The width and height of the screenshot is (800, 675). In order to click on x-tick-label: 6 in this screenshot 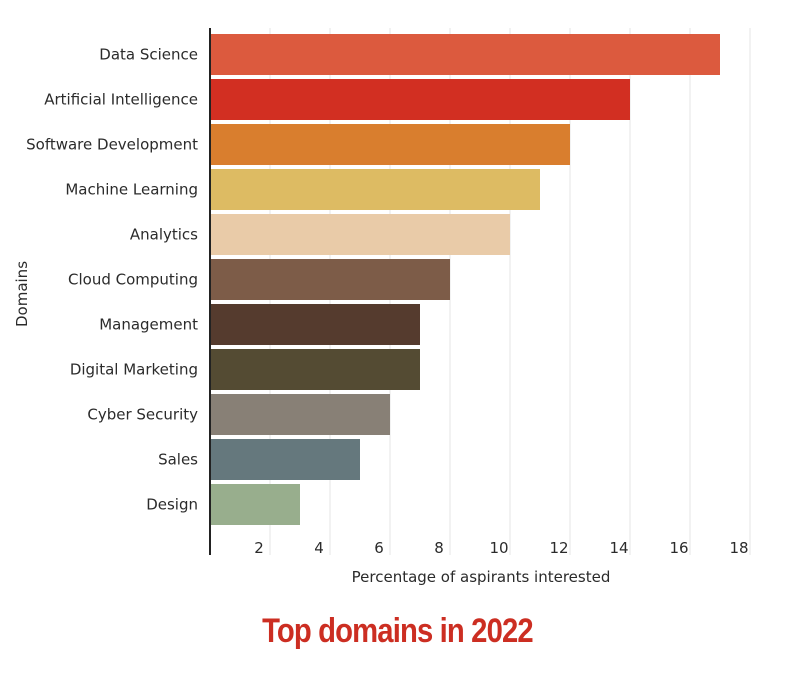, I will do `click(379, 548)`.